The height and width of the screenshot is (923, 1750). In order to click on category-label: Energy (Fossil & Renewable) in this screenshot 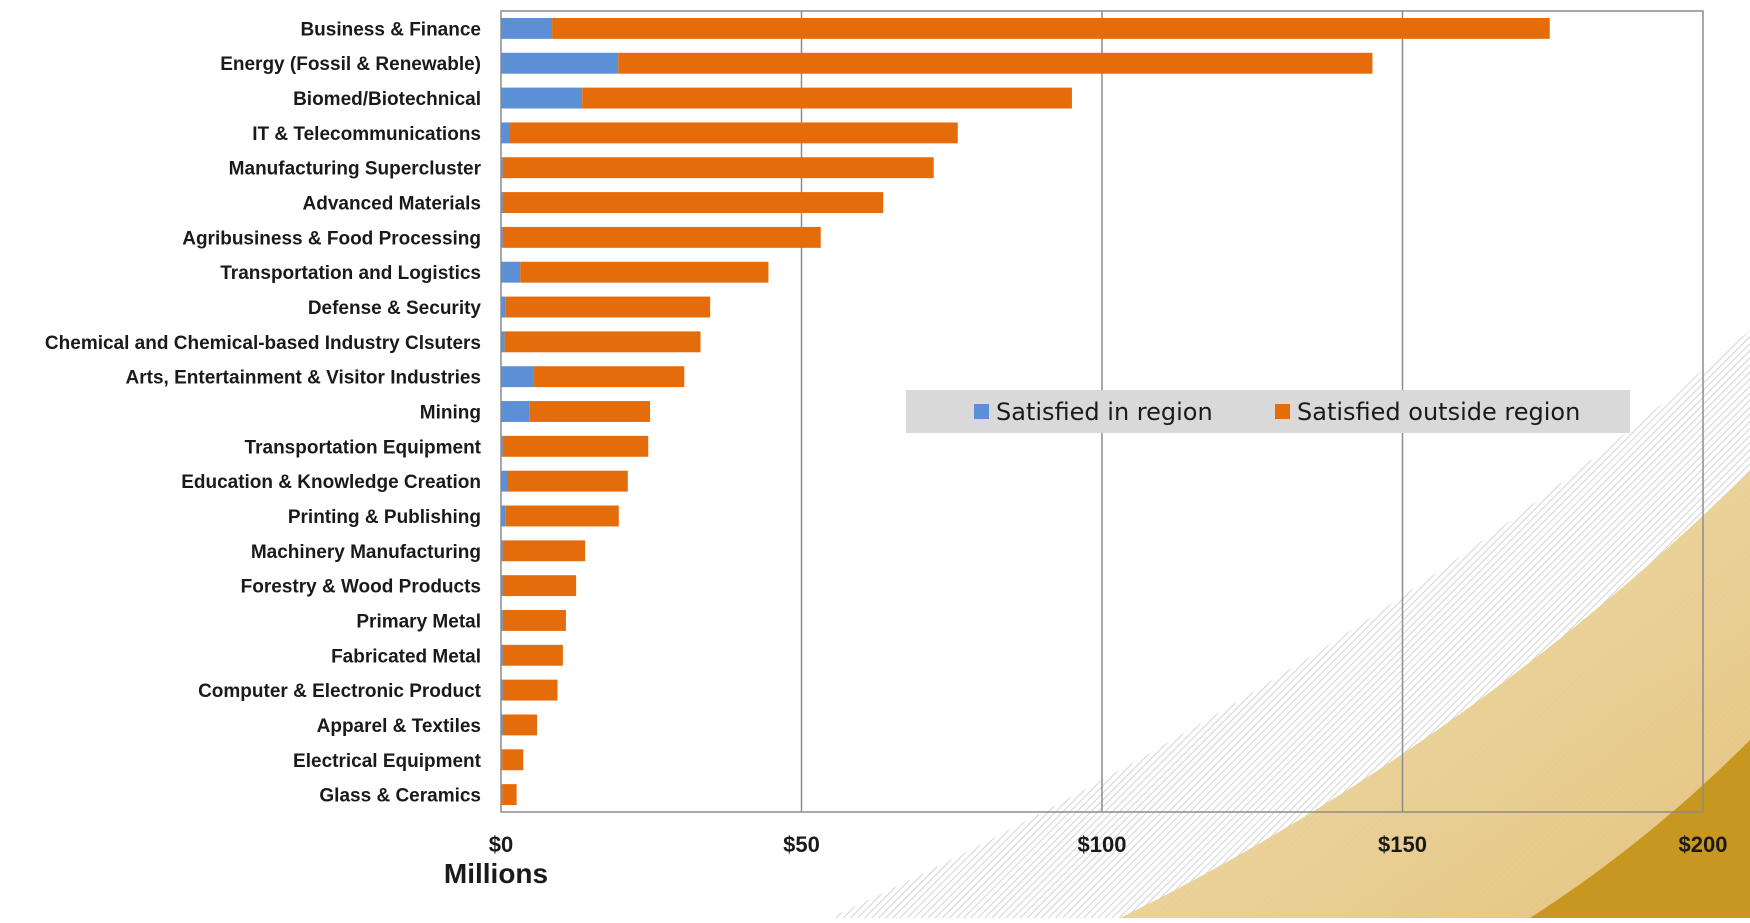, I will do `click(350, 64)`.